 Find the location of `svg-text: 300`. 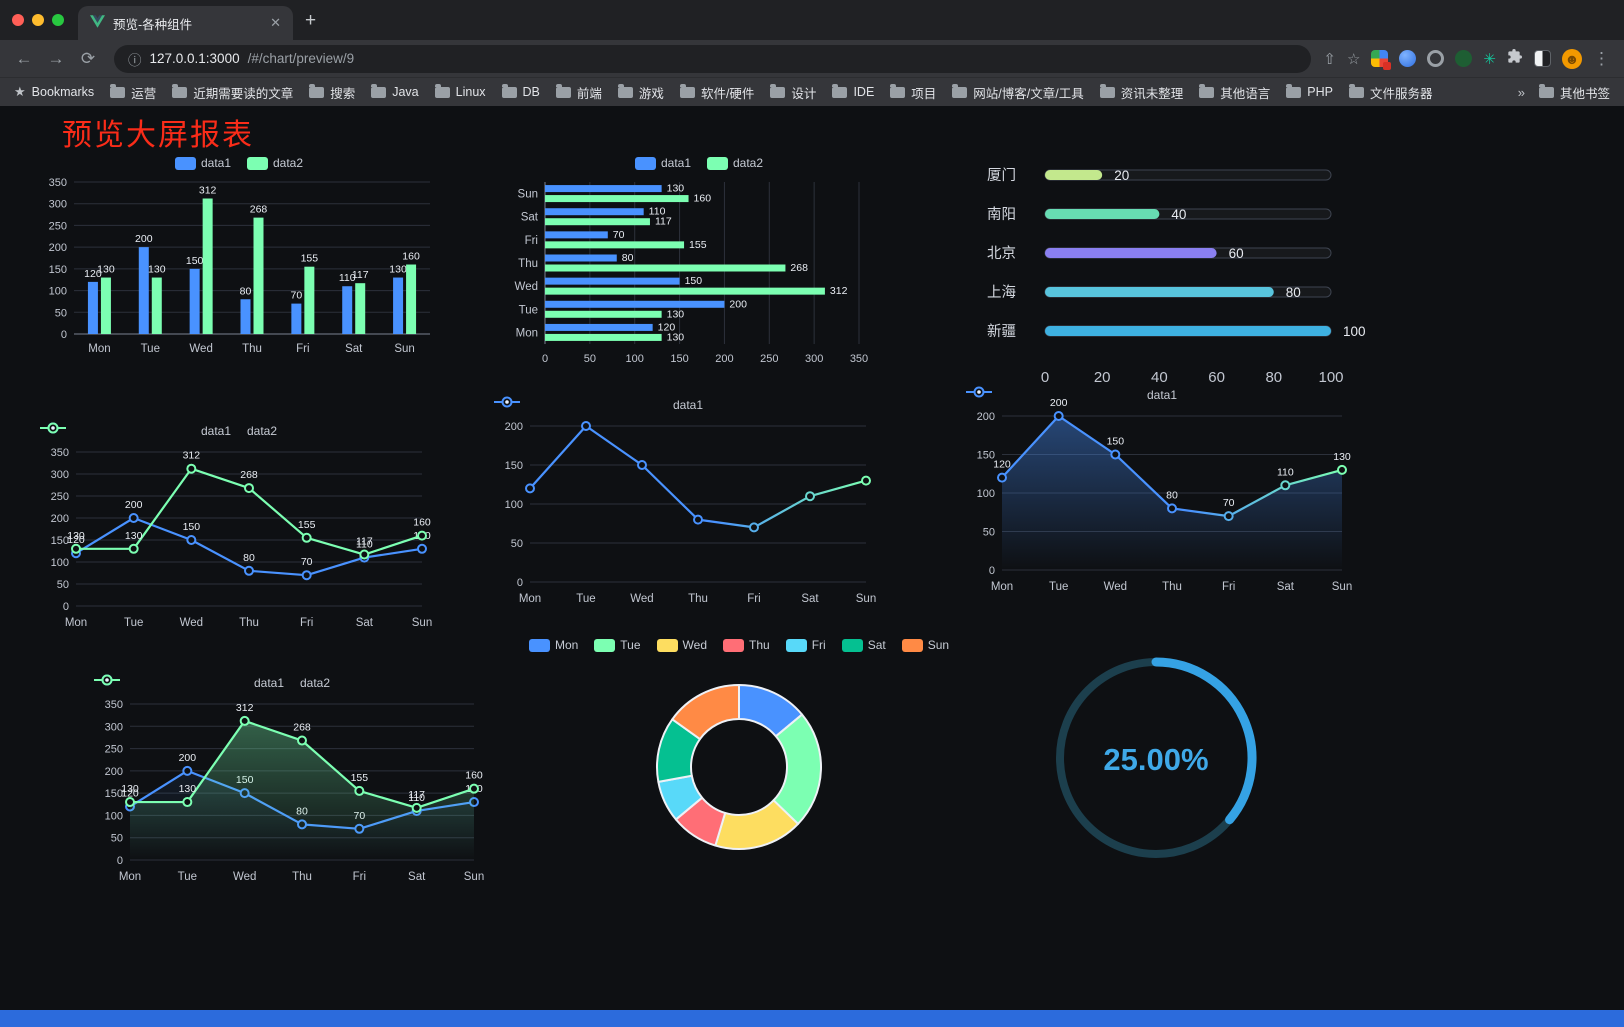

svg-text: 300 is located at coordinates (114, 727).